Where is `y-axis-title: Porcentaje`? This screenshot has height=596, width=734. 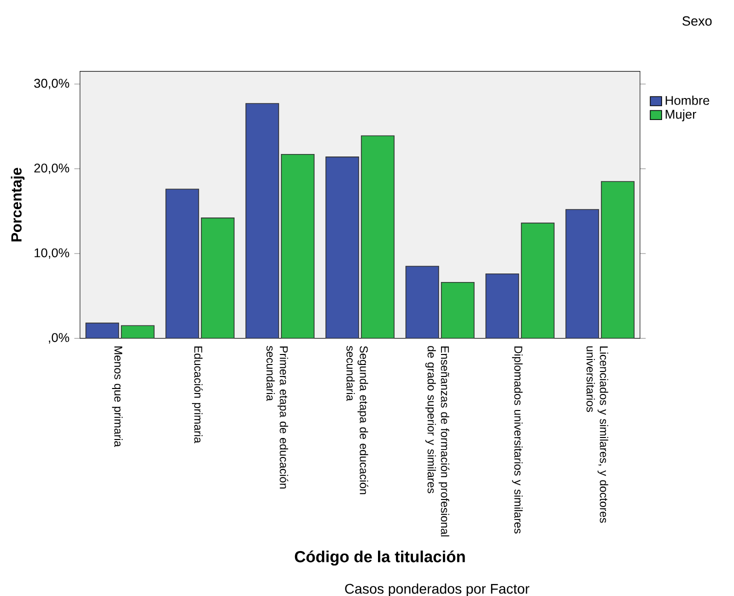 y-axis-title: Porcentaje is located at coordinates (17, 205).